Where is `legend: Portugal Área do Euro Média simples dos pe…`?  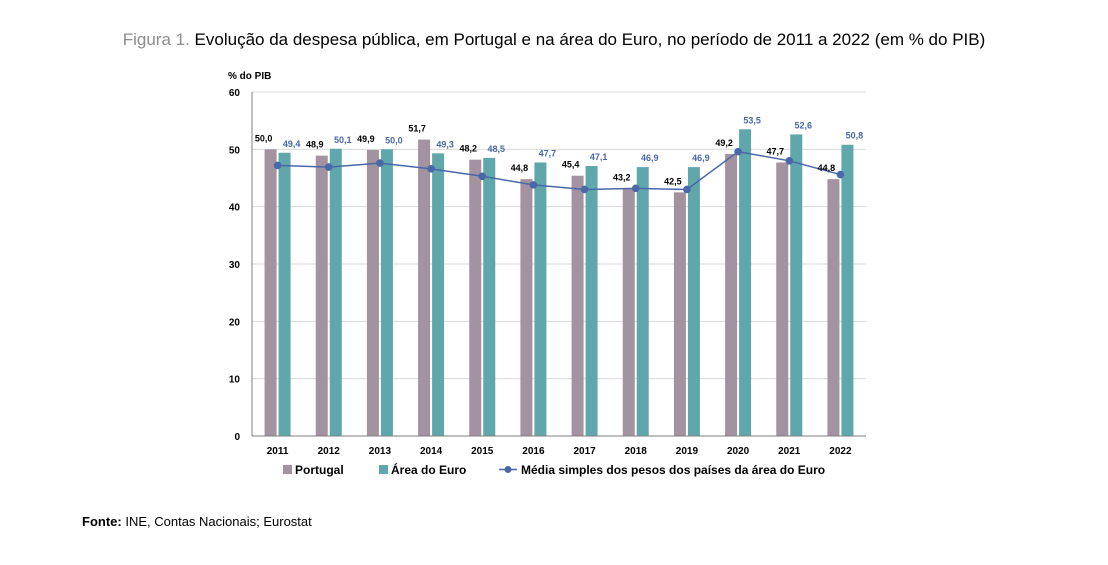
legend: Portugal Área do Euro Média simples dos pe… is located at coordinates (554, 469).